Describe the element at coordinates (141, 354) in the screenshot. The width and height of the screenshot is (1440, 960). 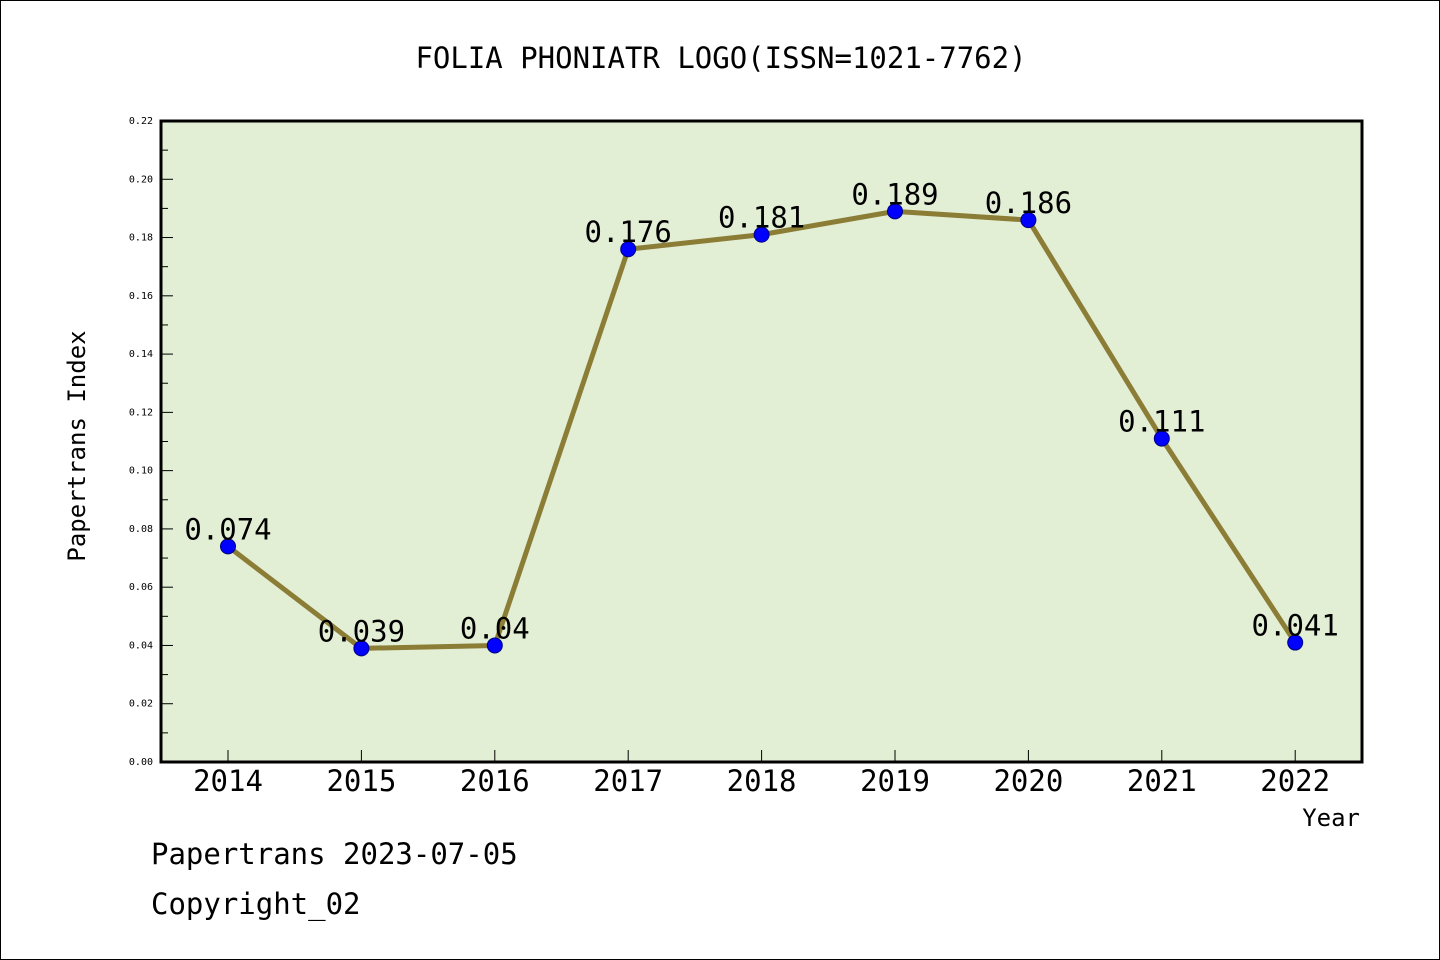
I see `y-tick-label: 0.14` at that location.